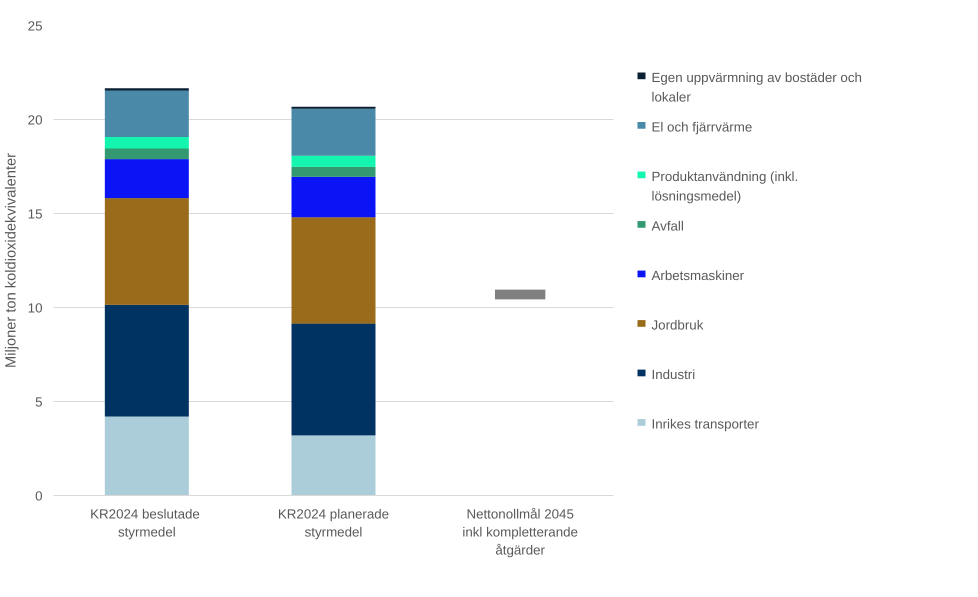  Describe the element at coordinates (35, 26) in the screenshot. I see `y-tick-label: 25` at that location.